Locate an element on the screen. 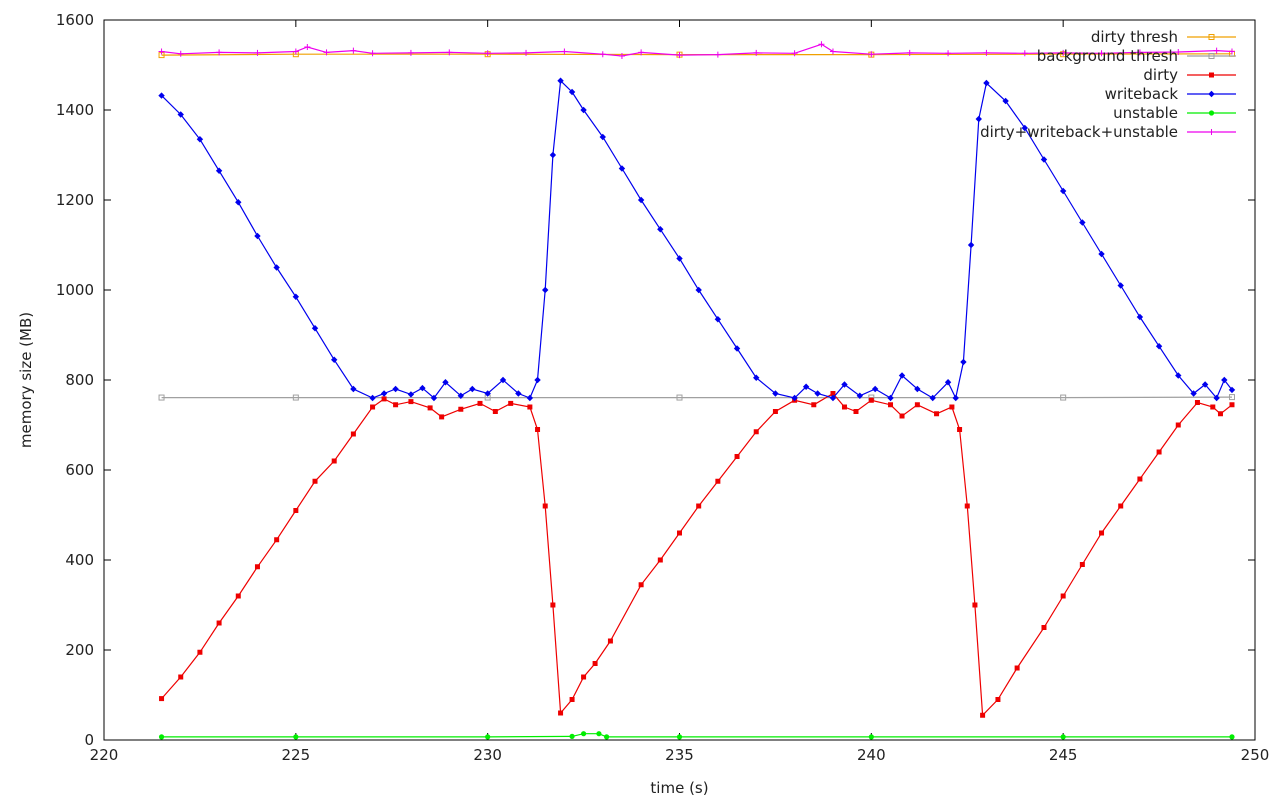 The image size is (1280, 805). x-tick-label: 225 is located at coordinates (296, 755).